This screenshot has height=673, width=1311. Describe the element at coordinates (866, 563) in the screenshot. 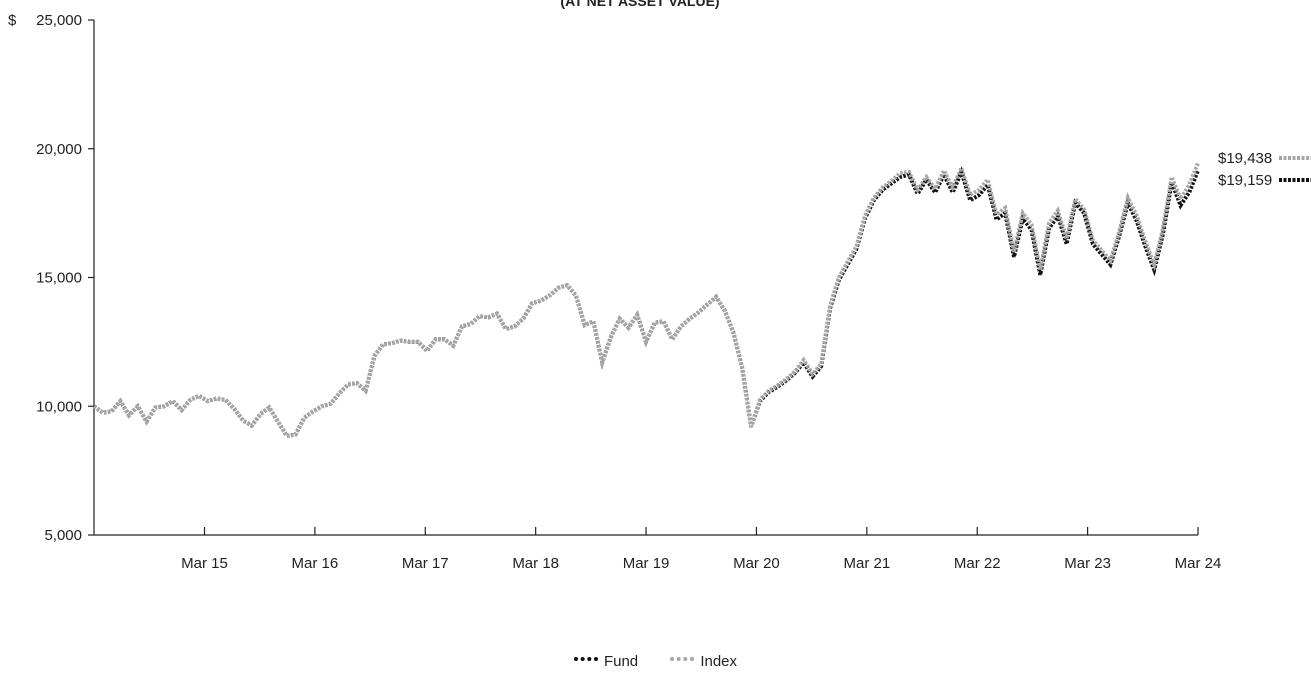

I see `x-tick-label: Mar 21` at that location.